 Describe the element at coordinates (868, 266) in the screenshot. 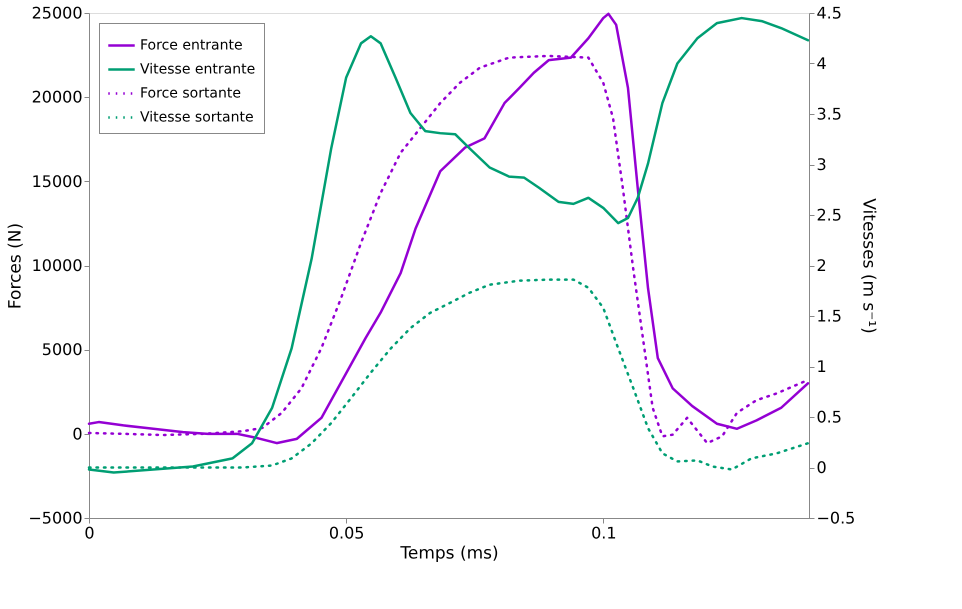

I see `y2-axis-title: Vitesses (m s⁻¹)` at that location.